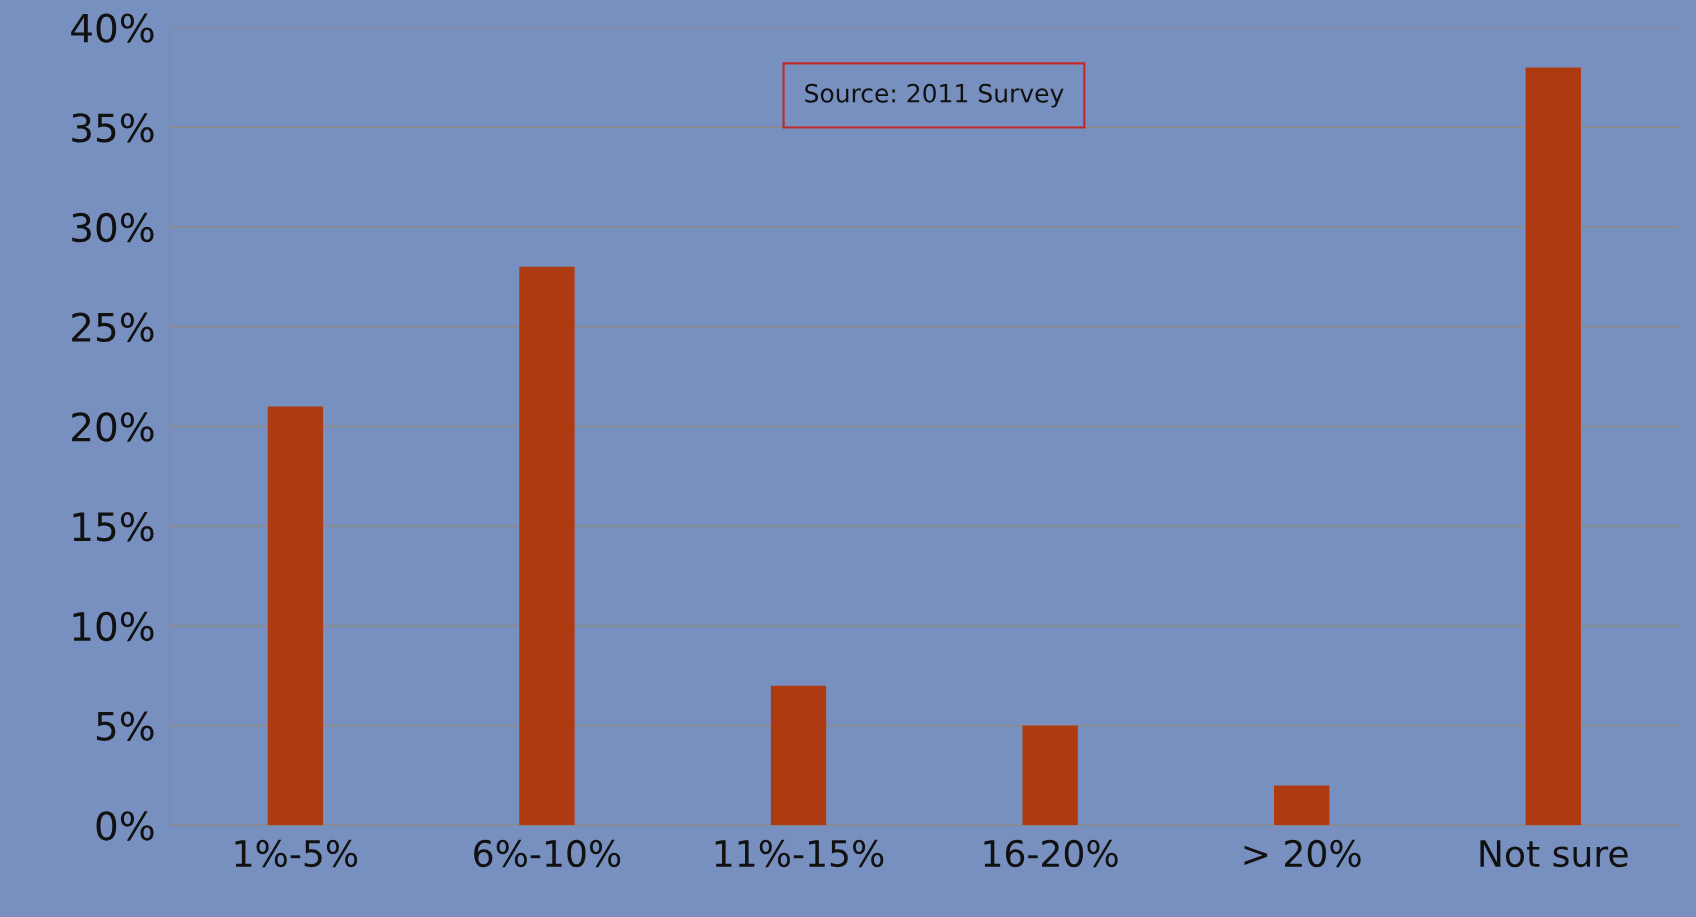 The height and width of the screenshot is (917, 1696). I want to click on y-tick-label: 20%, so click(113, 427).